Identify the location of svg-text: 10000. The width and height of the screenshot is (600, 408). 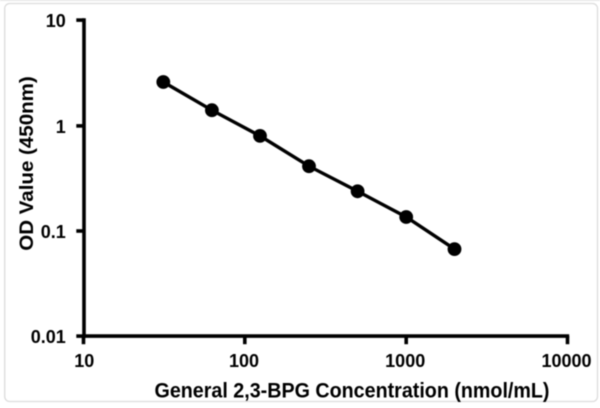
(566, 361).